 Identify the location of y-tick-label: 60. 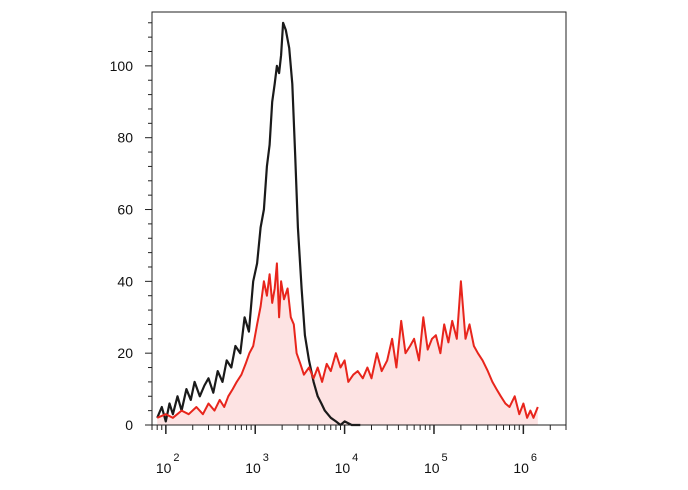
(125, 210).